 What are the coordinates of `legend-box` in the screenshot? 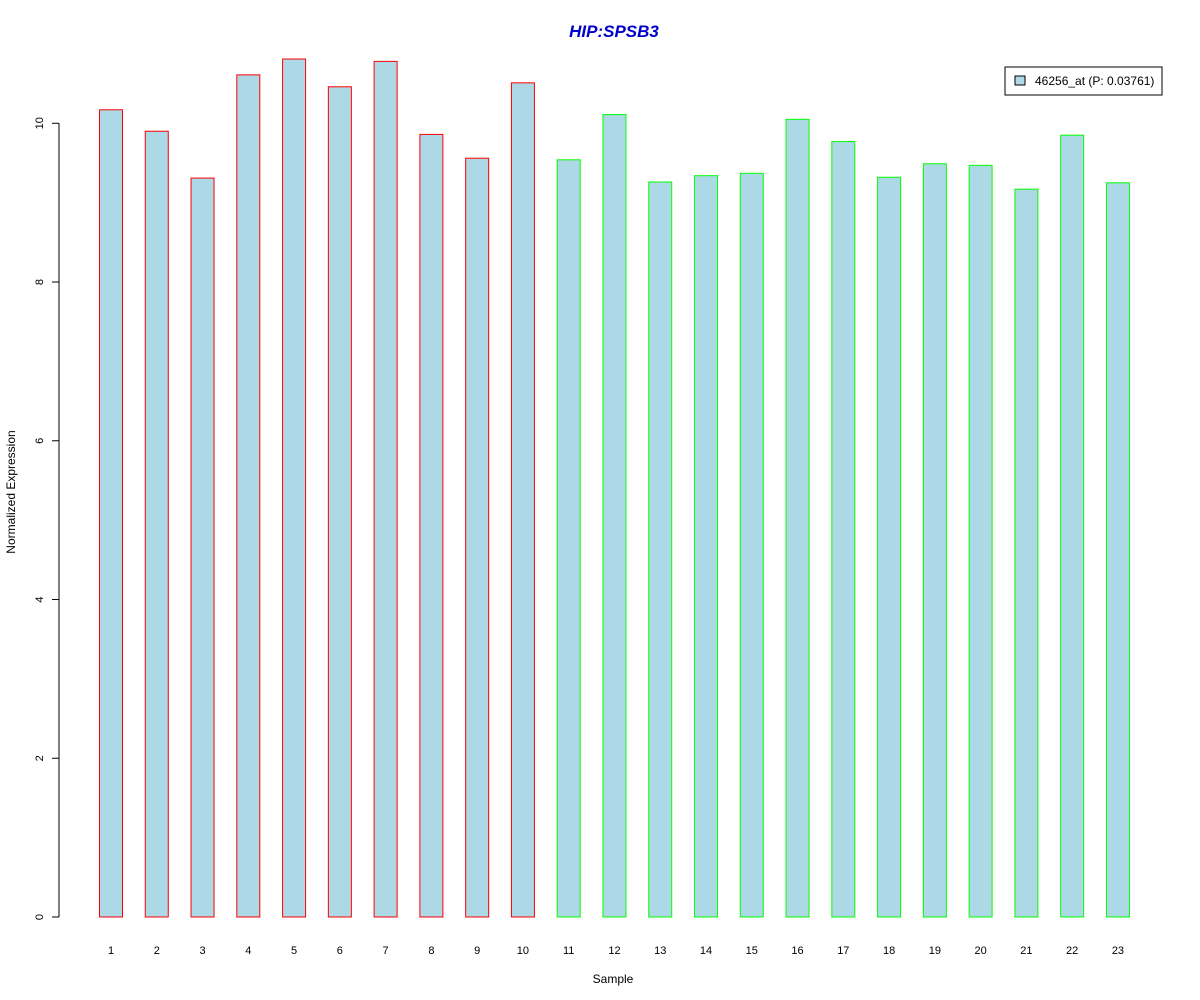 It's located at (1083, 81).